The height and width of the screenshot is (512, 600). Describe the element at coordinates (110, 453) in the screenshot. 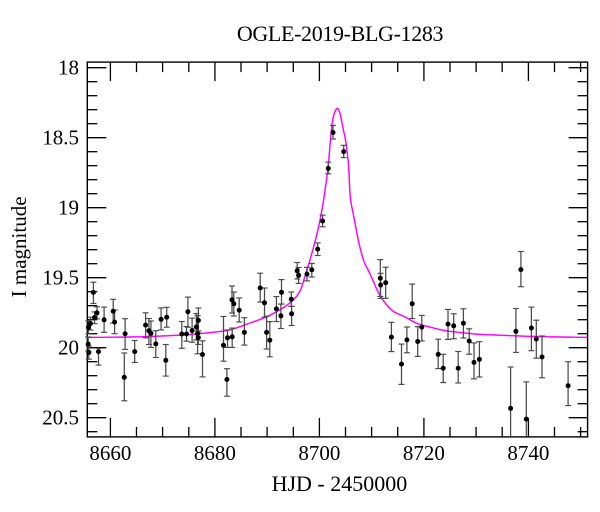

I see `svg-text: 8660` at that location.